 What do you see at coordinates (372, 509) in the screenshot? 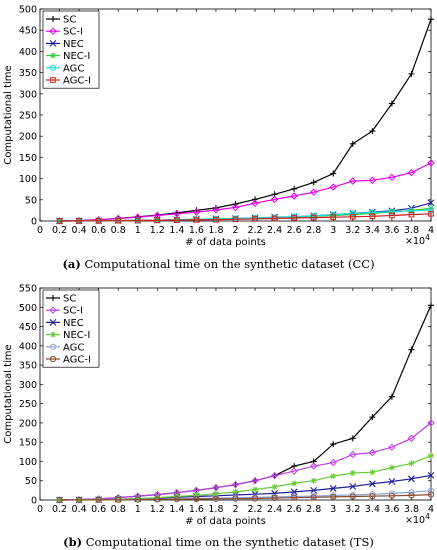
I see `chart-b-x-tick-label: 3.4` at bounding box center [372, 509].